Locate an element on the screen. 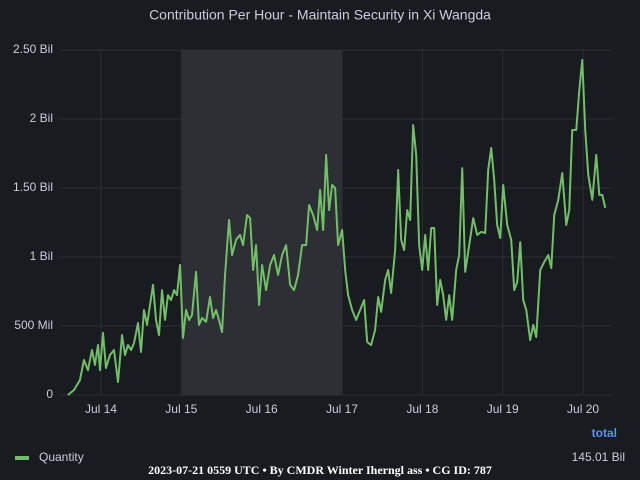 The height and width of the screenshot is (480, 640). x-tick-label: Jul 14 is located at coordinates (101, 409).